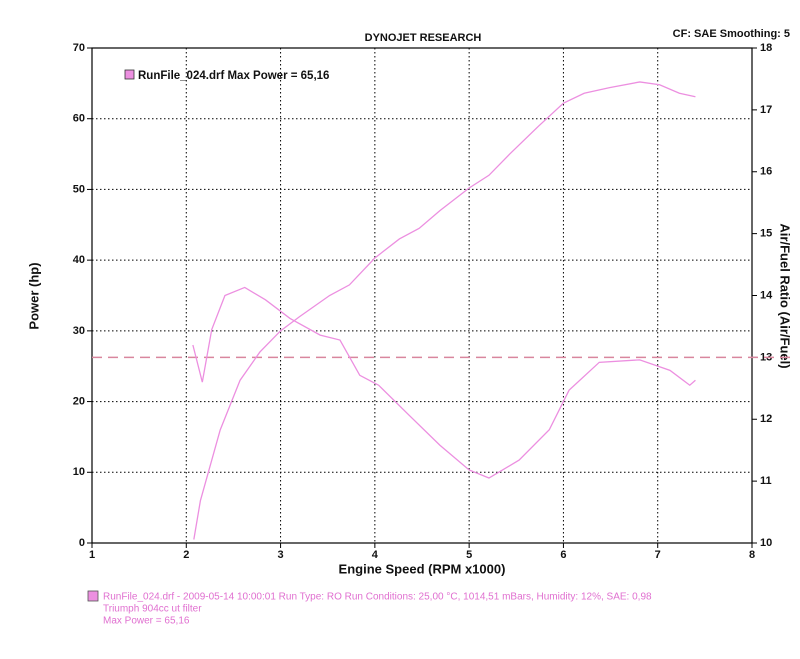 Image resolution: width=800 pixels, height=659 pixels. Describe the element at coordinates (563, 555) in the screenshot. I see `x-tick-label: 6` at that location.